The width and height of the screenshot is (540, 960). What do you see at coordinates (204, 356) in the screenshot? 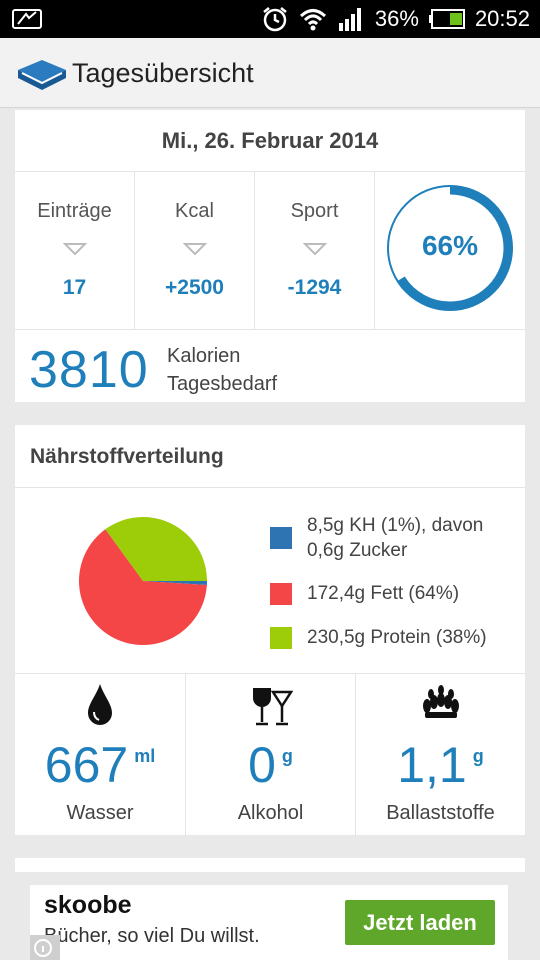
I see `daily-need-line1: Kalorien` at bounding box center [204, 356].